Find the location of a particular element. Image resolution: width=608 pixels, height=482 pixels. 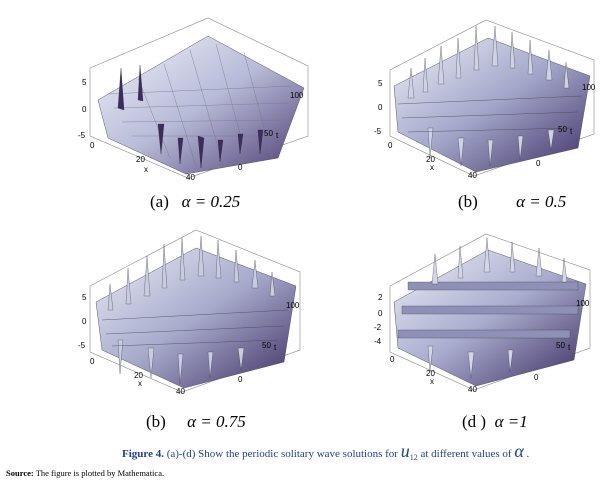

z-tick-d-3: -4 is located at coordinates (378, 341).